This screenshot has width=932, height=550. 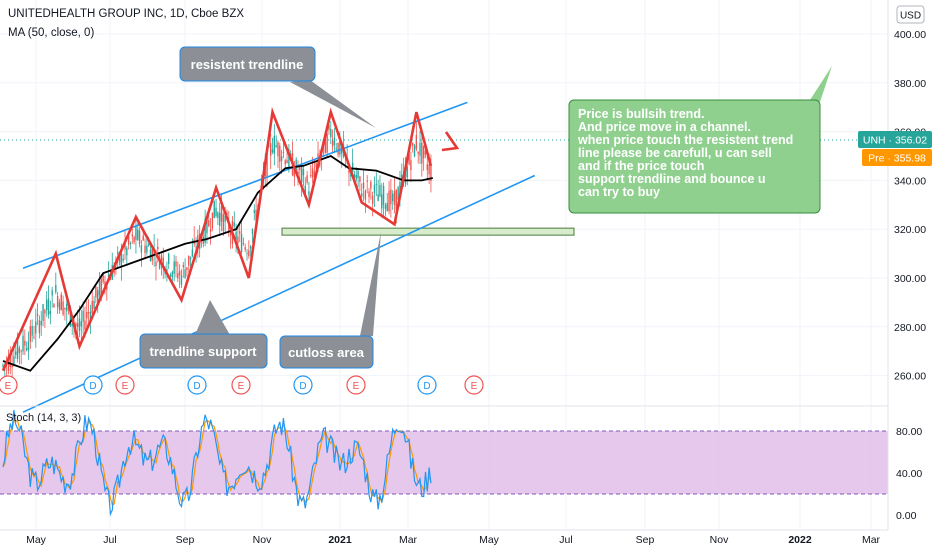 I want to click on price-tick-label: 400.00, so click(x=910, y=35).